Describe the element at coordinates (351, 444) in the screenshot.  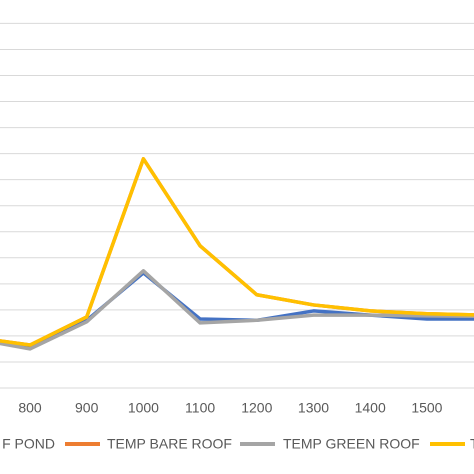
I see `legend-label: TEMP GREEN ROOF` at that location.